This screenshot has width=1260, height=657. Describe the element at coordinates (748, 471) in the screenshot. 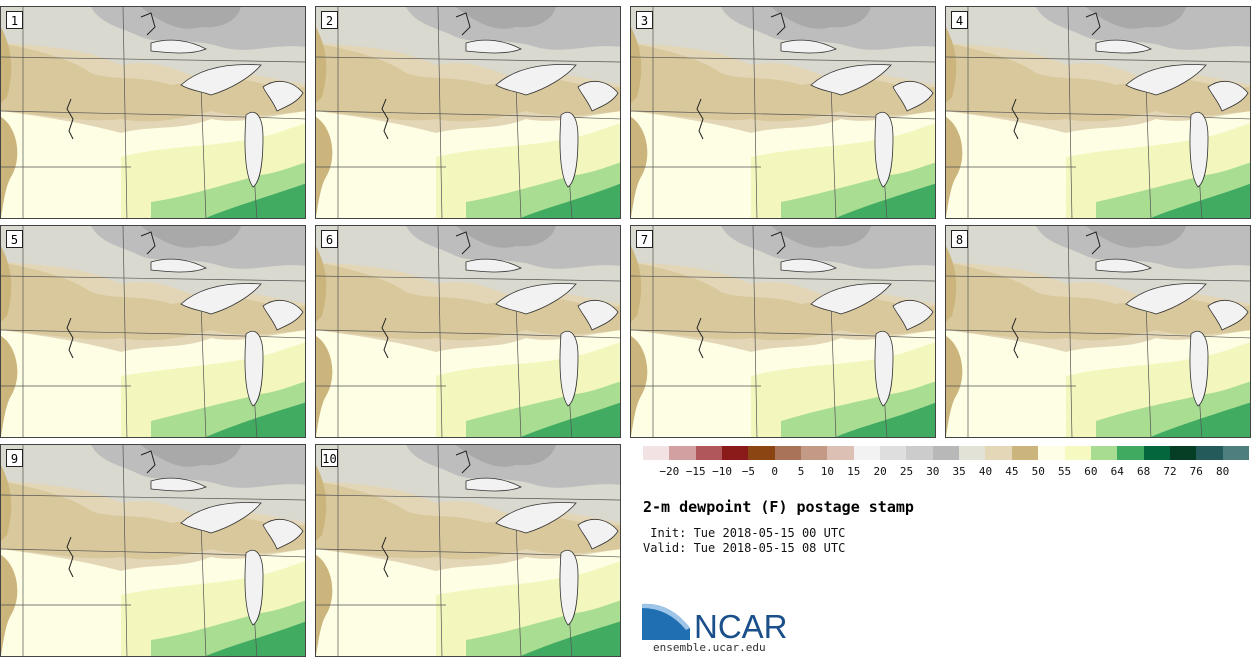

I see `legend-tick: −5` at that location.